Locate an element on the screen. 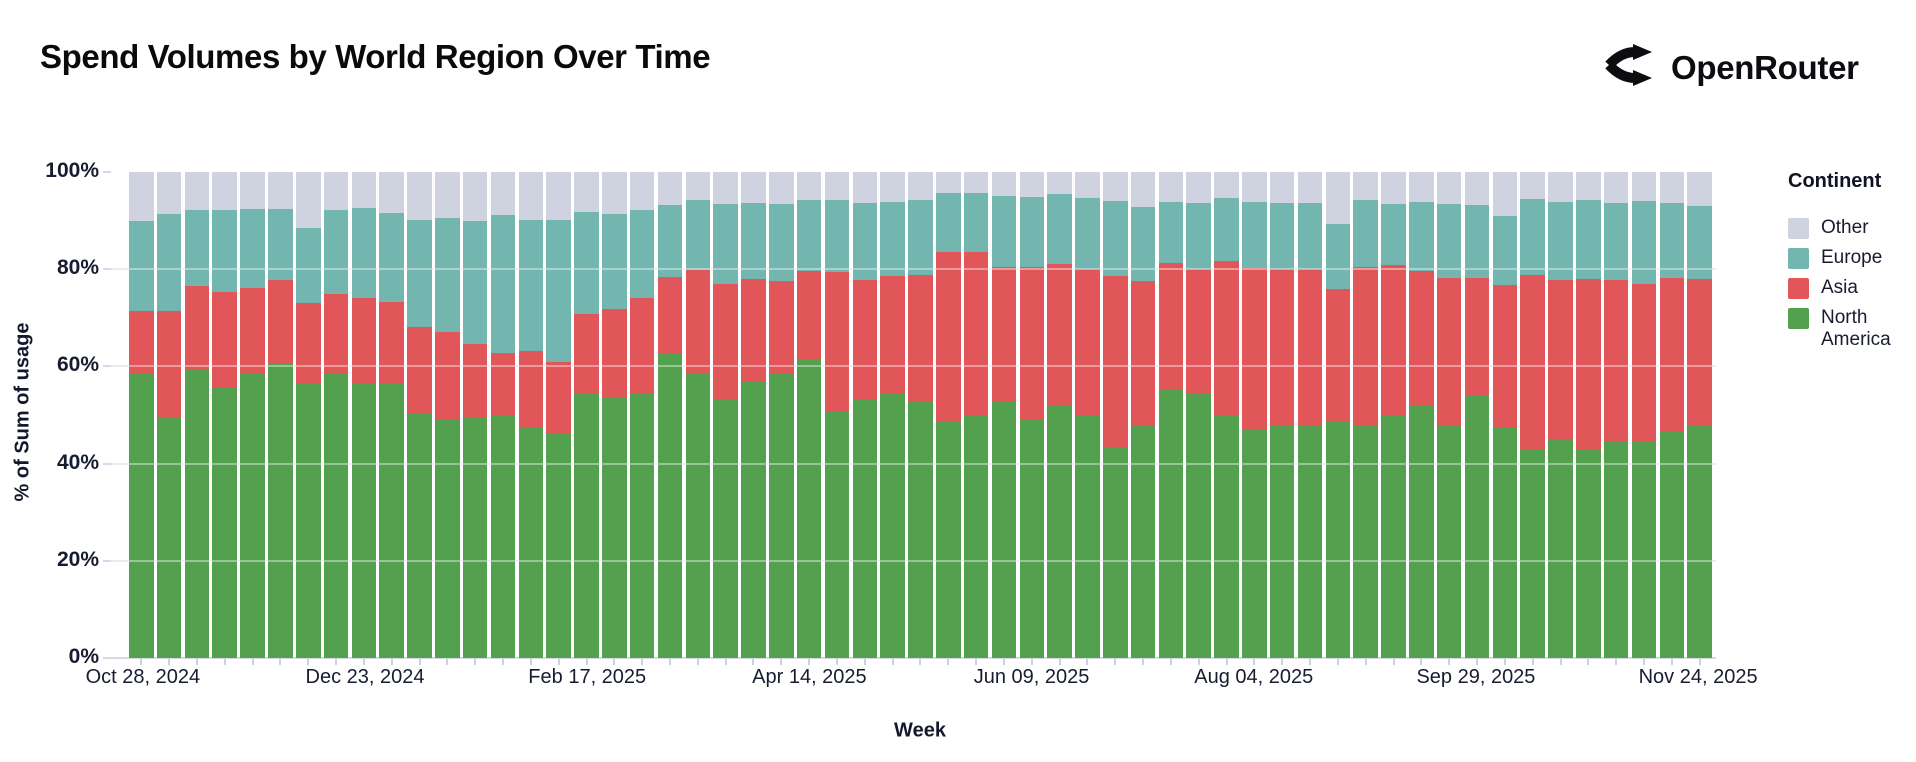 The width and height of the screenshot is (1916, 762). bar-week-feb-24-2025 is located at coordinates (614, 415).